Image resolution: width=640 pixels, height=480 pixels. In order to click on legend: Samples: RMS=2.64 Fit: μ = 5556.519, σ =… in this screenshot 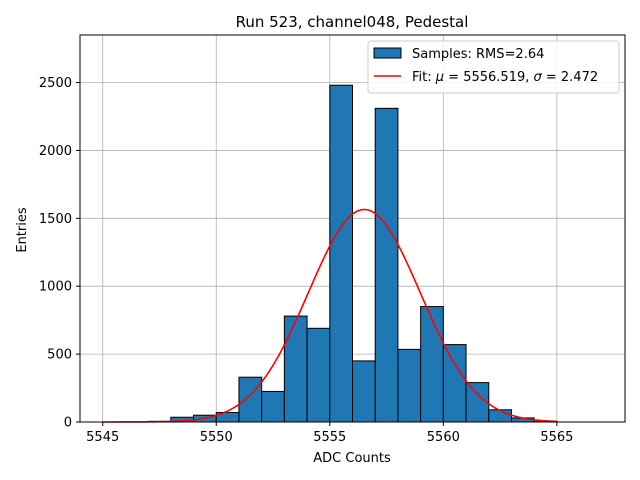, I will do `click(493, 67)`.